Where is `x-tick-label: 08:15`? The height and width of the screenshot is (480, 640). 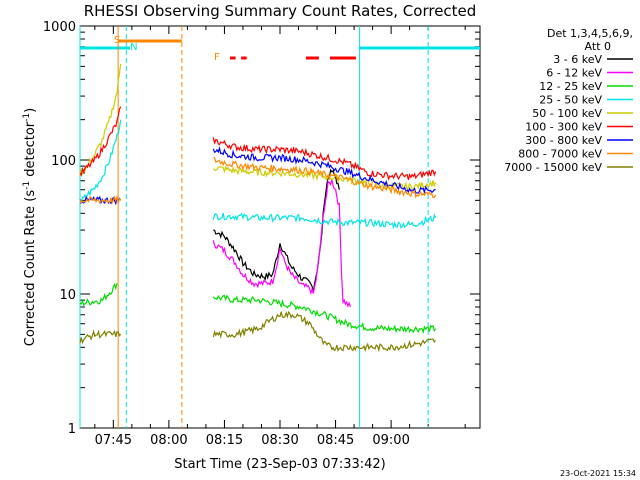 x-tick-label: 08:15 is located at coordinates (224, 440).